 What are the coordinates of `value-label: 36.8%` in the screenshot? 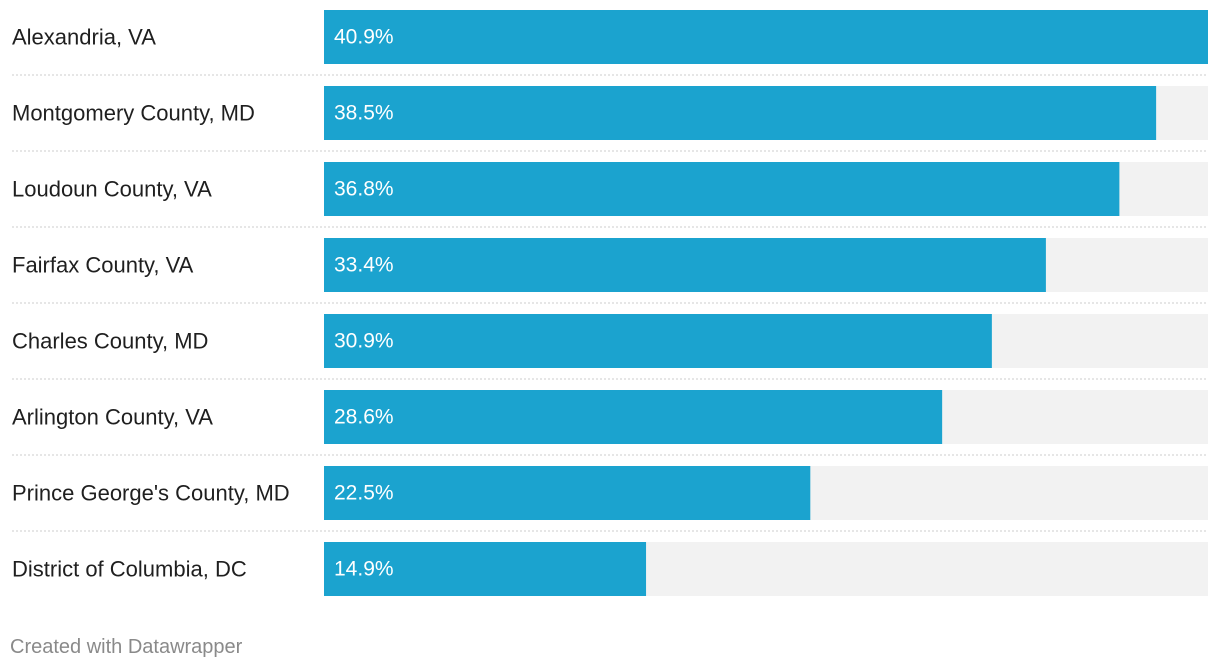 It's located at (364, 189).